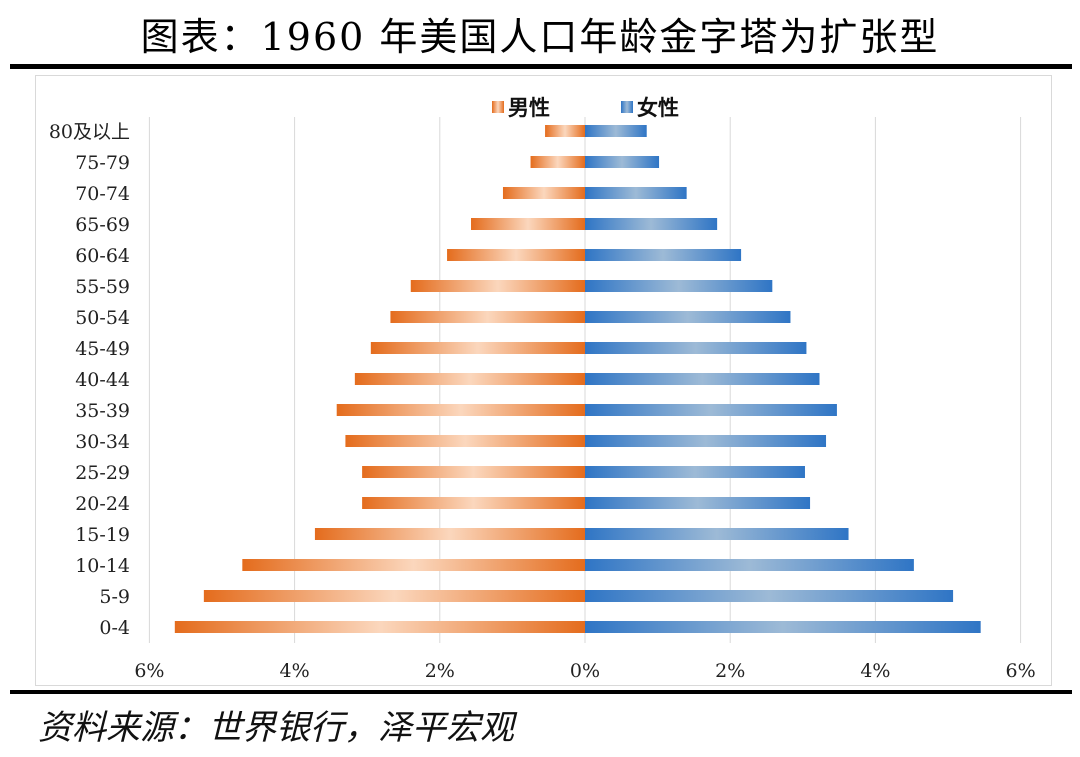 This screenshot has width=1080, height=757. I want to click on legend-male-label: 男性, so click(529, 108).